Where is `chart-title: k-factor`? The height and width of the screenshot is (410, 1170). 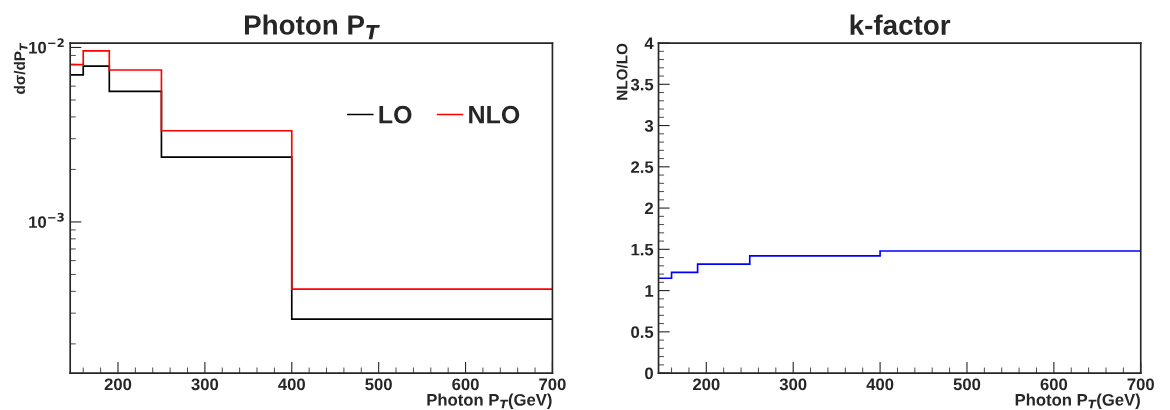 chart-title: k-factor is located at coordinates (900, 24).